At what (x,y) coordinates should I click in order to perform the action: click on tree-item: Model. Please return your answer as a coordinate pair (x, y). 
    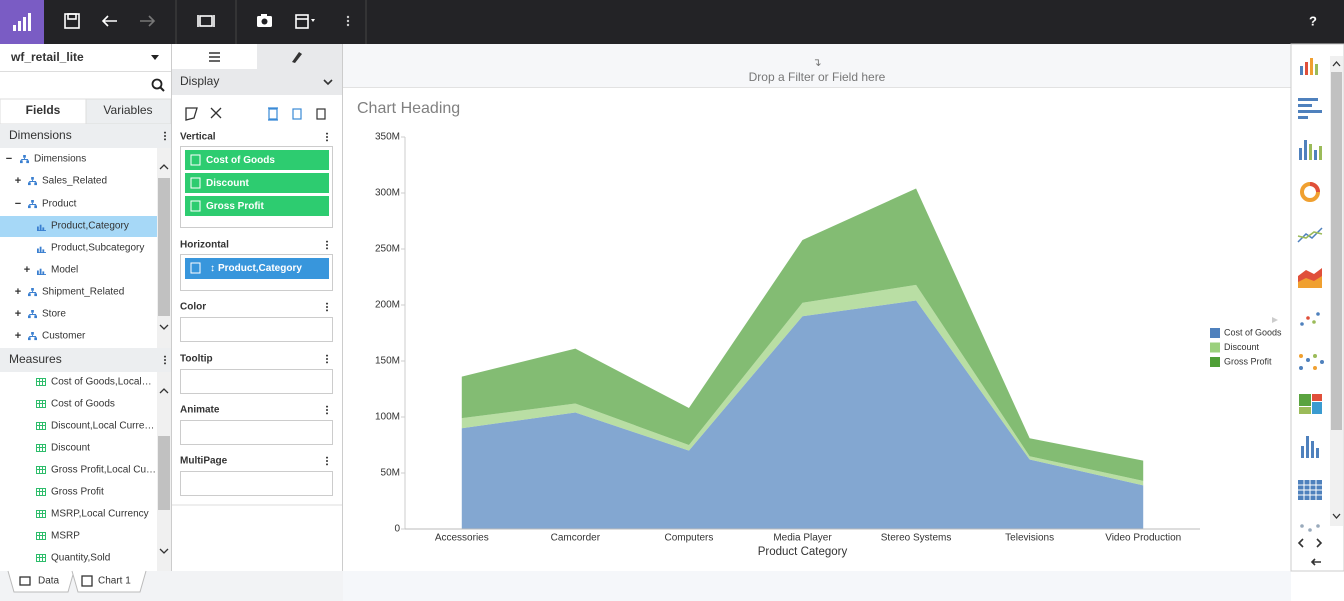
    Looking at the image, I should click on (64, 270).